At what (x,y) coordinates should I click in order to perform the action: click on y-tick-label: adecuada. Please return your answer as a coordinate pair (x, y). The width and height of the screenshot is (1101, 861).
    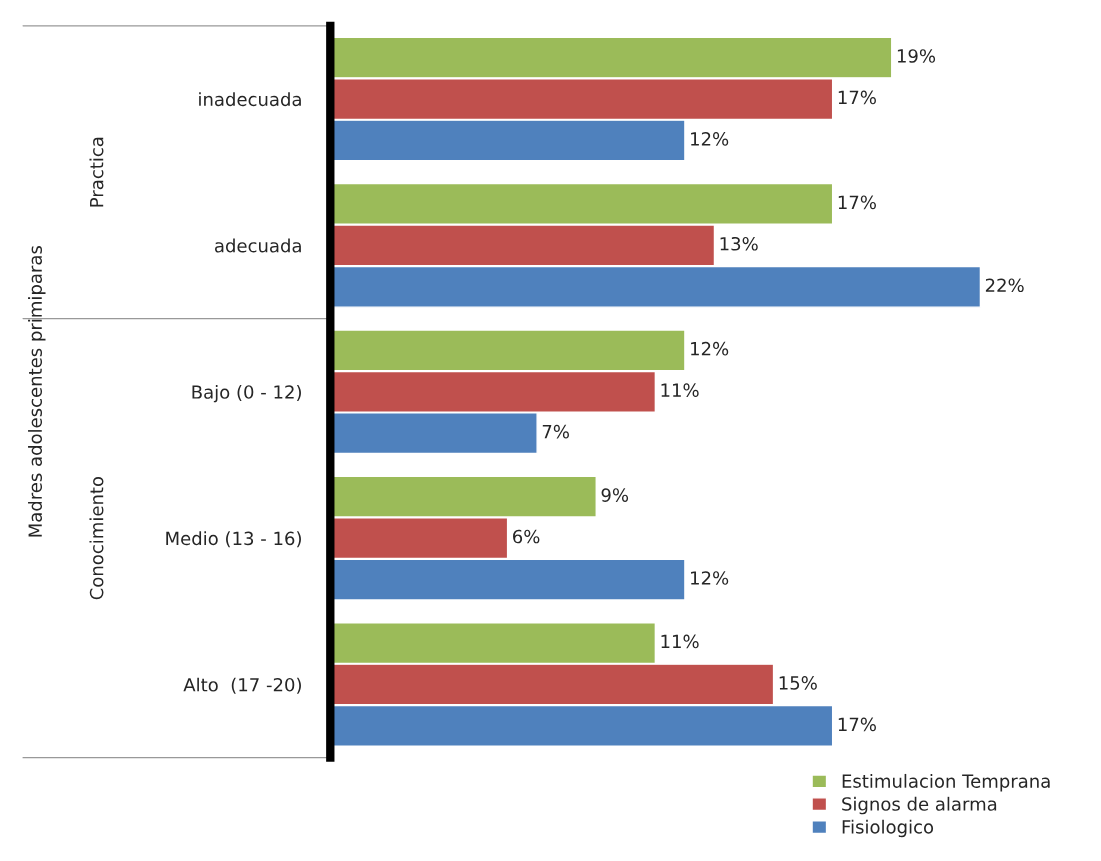
    Looking at the image, I should click on (258, 245).